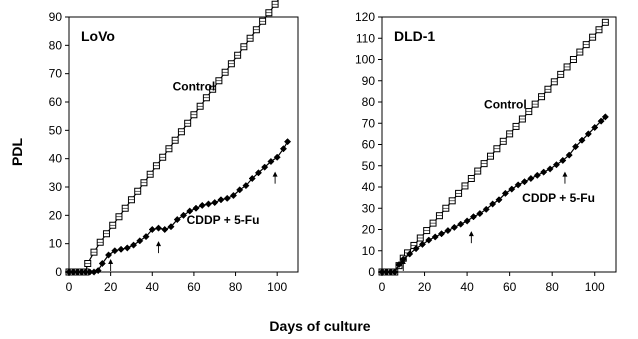 This screenshot has width=638, height=339. I want to click on y-tick-label: 120, so click(365, 17).